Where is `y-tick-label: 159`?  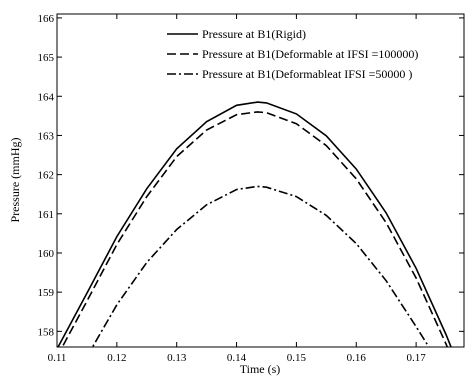 y-tick-label: 159 is located at coordinates (46, 293).